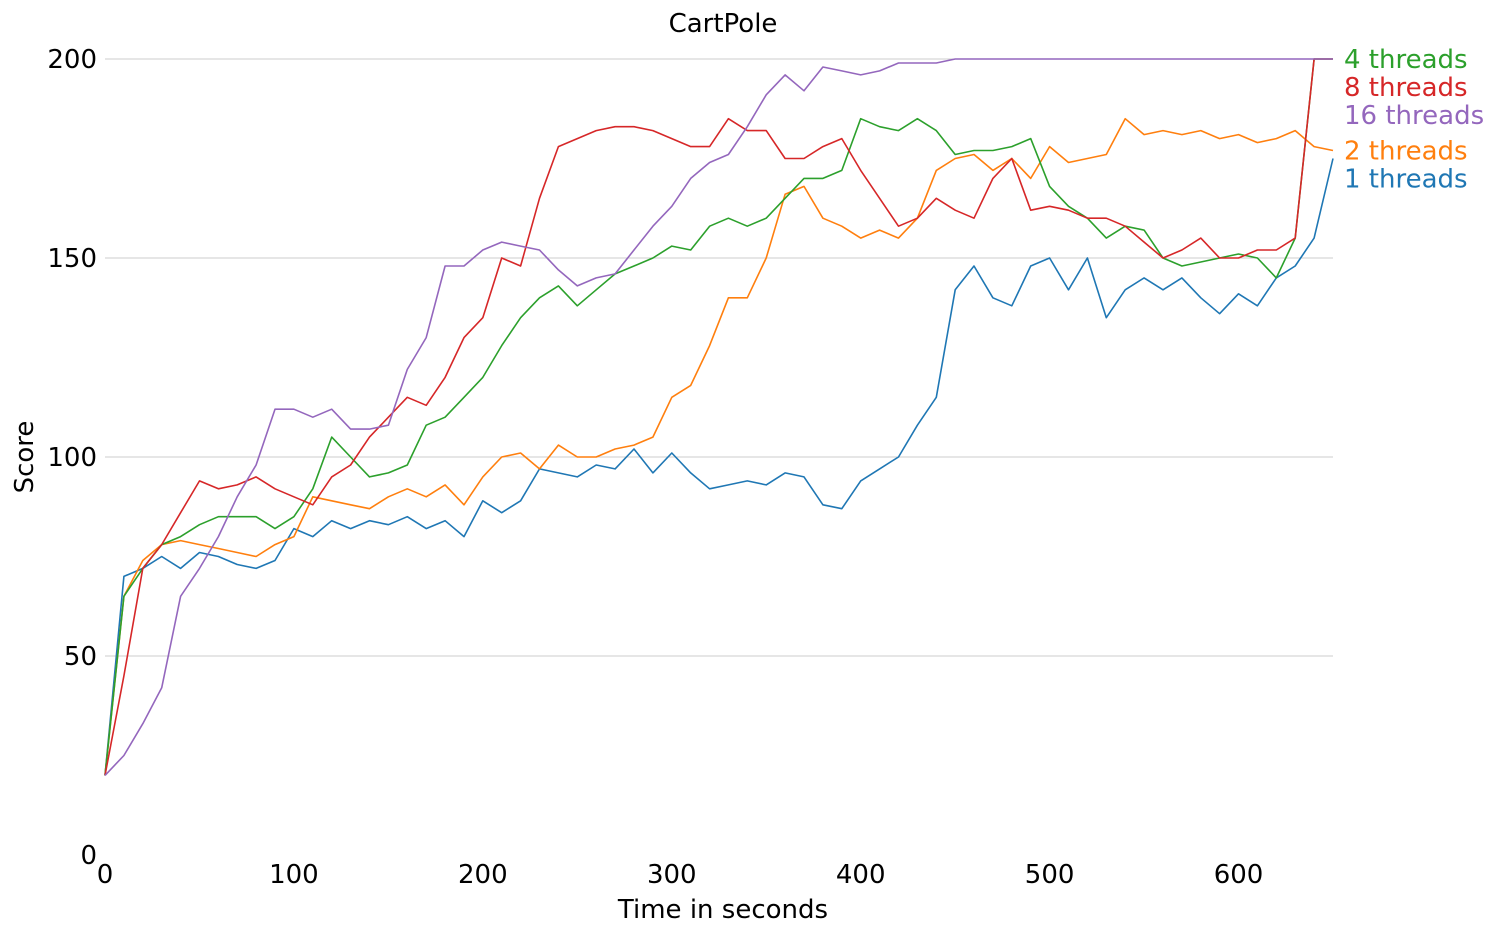 This screenshot has width=1504, height=934. I want to click on chart-title: CartPole, so click(723, 24).